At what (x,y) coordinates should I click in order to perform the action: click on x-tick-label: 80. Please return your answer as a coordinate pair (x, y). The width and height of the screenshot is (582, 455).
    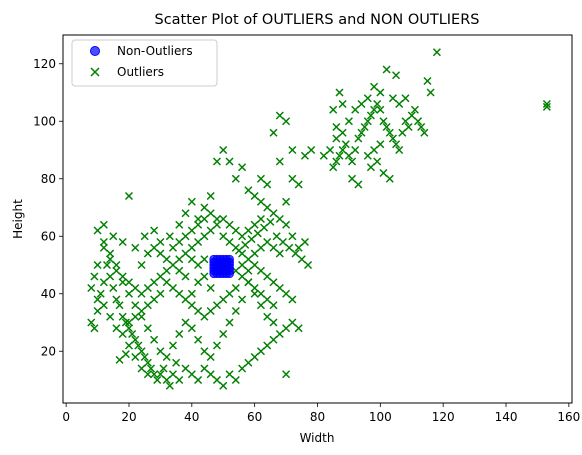
    Looking at the image, I should click on (317, 417).